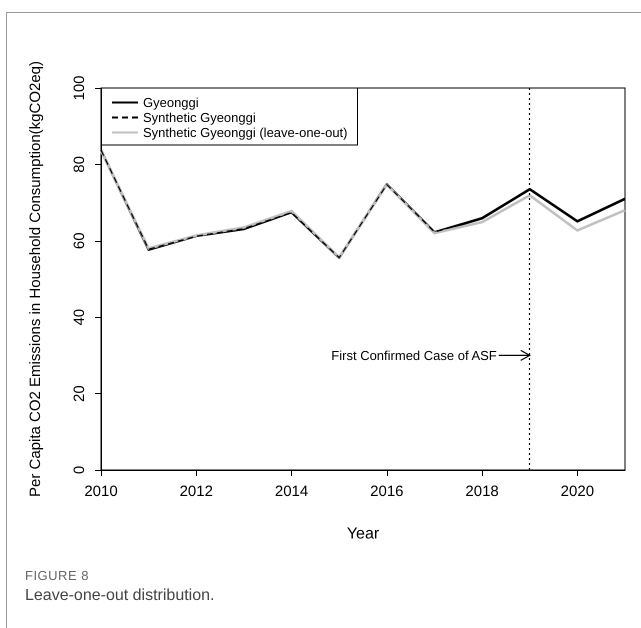 The height and width of the screenshot is (628, 641). I want to click on x-tick-label: 2010, so click(101, 491).